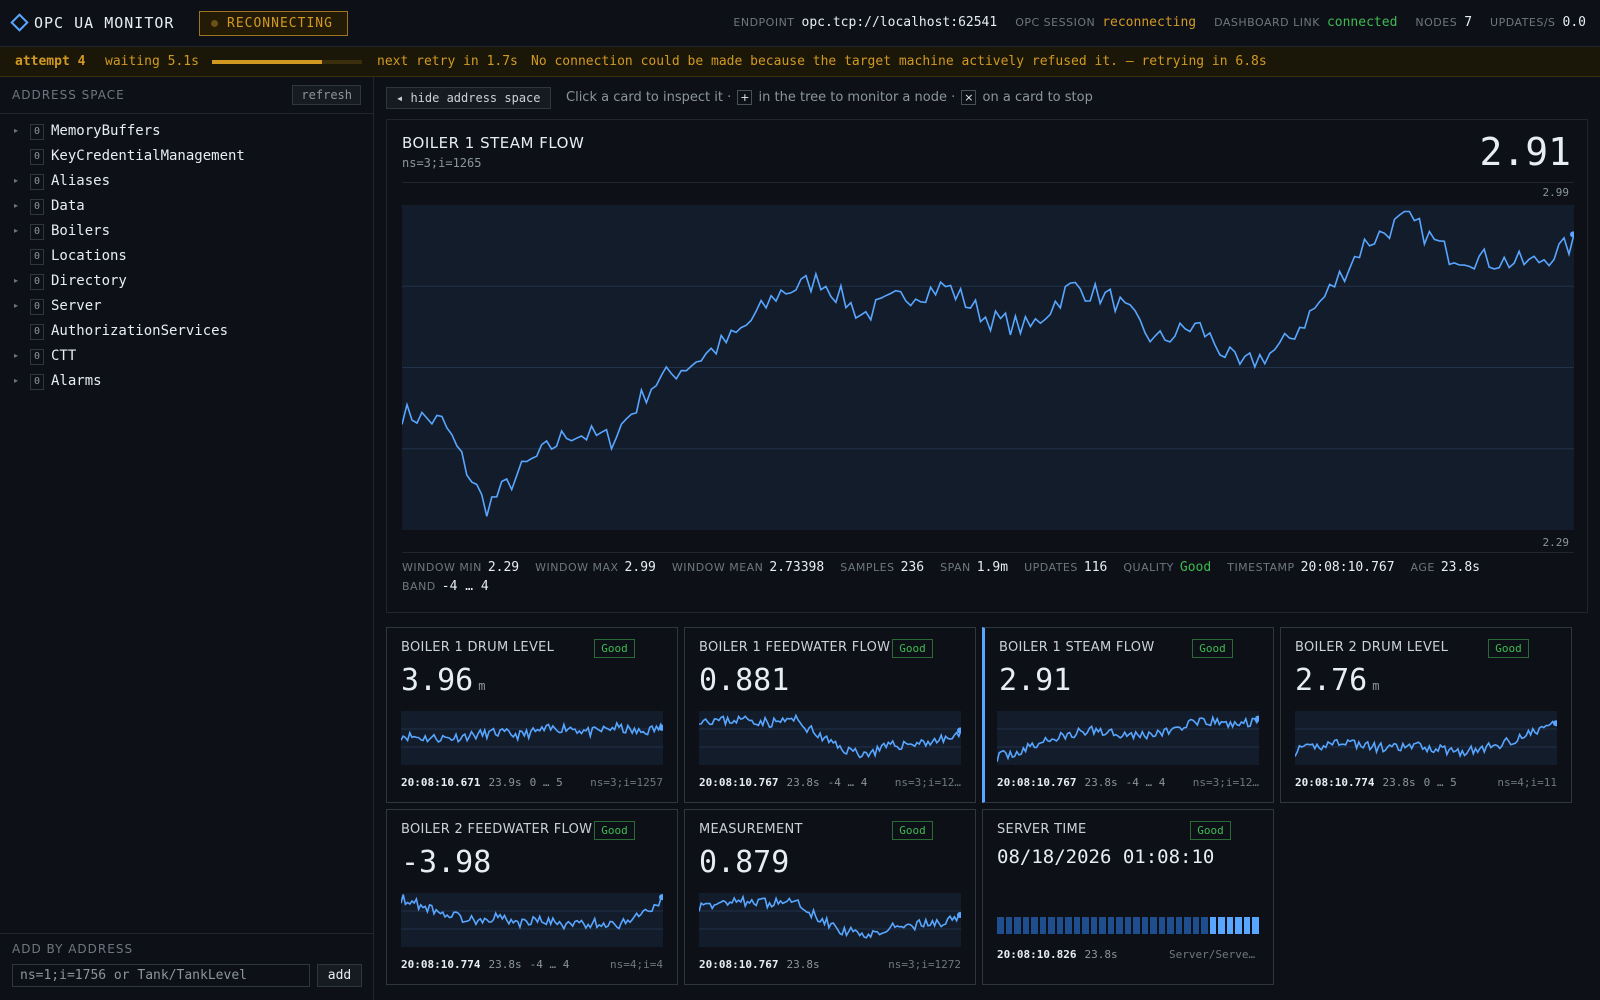 This screenshot has width=1600, height=1000. What do you see at coordinates (649, 97) in the screenshot?
I see `hint-text-1: Click a card to inspect it ·` at bounding box center [649, 97].